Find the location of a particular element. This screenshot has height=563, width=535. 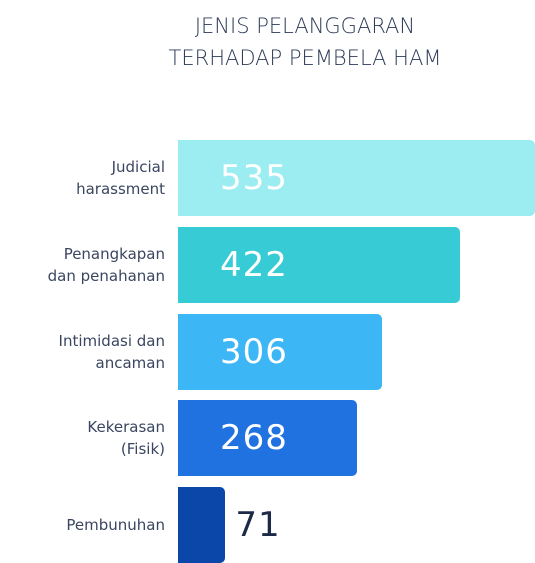

chart-title: JENIS PELANGGARAN TERHADAP PEMBELA HAM is located at coordinates (287, 42).